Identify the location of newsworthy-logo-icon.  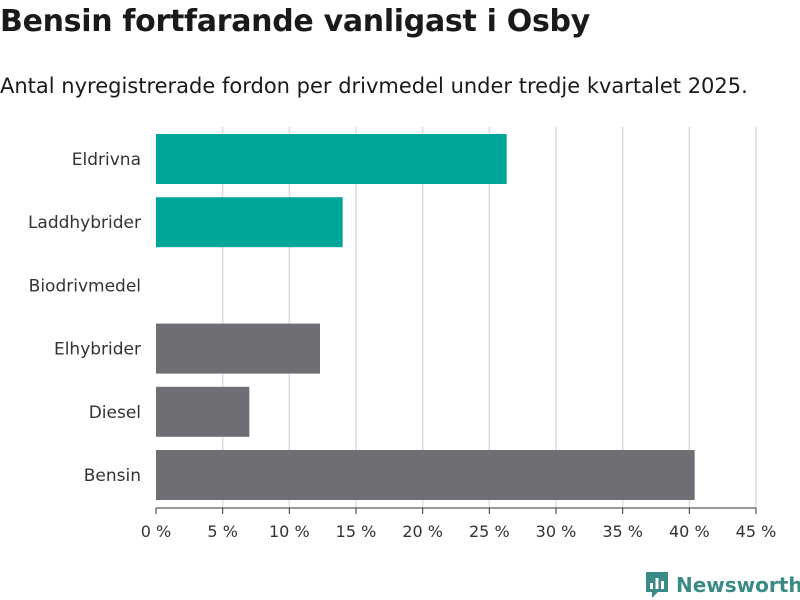
(657, 585).